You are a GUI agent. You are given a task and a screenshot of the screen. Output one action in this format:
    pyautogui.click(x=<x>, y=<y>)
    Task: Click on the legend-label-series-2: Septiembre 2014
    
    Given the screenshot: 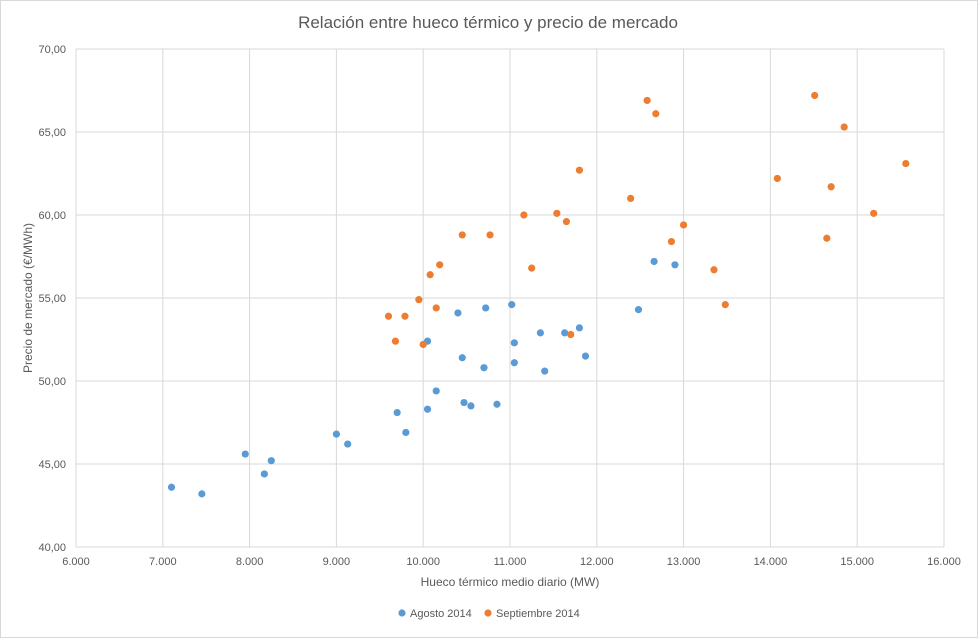 What is the action you would take?
    pyautogui.click(x=538, y=614)
    